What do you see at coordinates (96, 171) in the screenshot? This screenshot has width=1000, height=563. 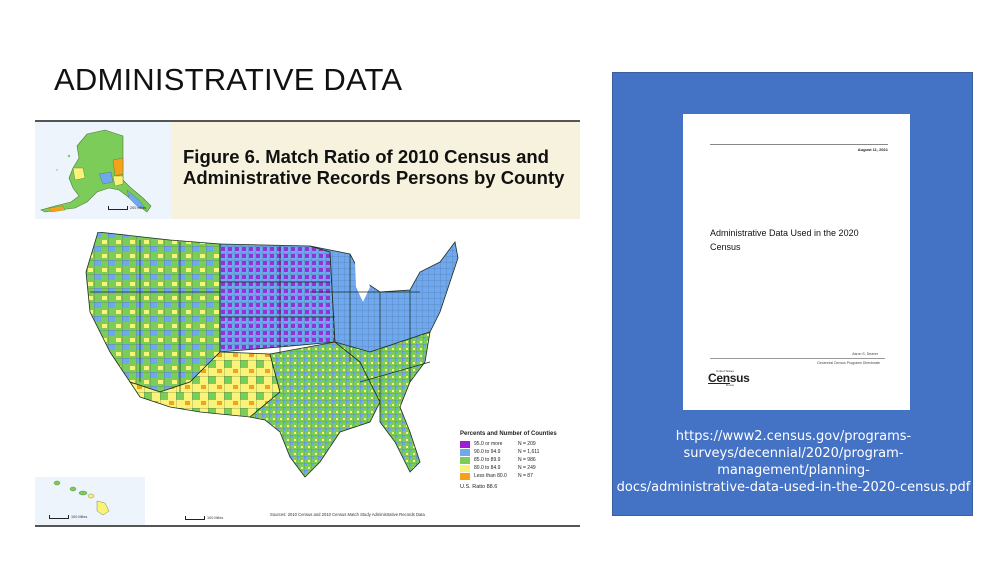 I see `alaska-map-icon` at bounding box center [96, 171].